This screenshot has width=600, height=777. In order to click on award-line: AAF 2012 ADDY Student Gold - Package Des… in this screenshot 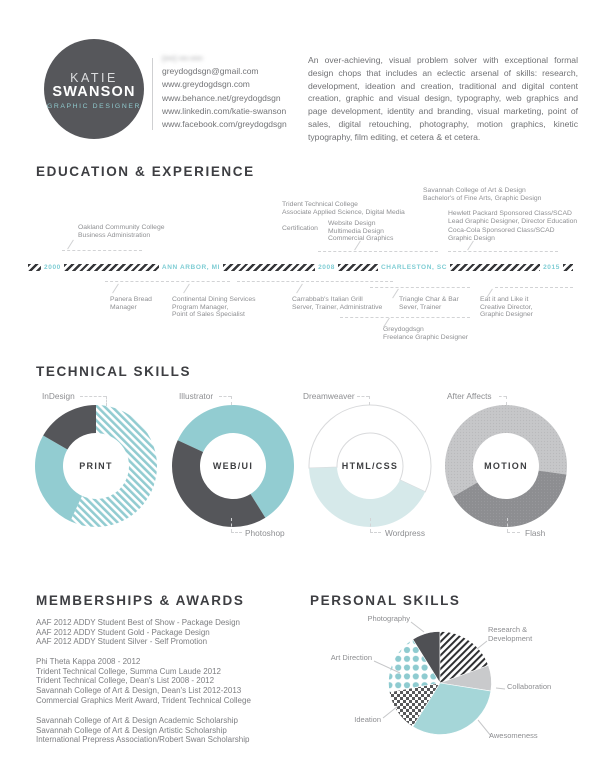, I will do `click(123, 632)`.